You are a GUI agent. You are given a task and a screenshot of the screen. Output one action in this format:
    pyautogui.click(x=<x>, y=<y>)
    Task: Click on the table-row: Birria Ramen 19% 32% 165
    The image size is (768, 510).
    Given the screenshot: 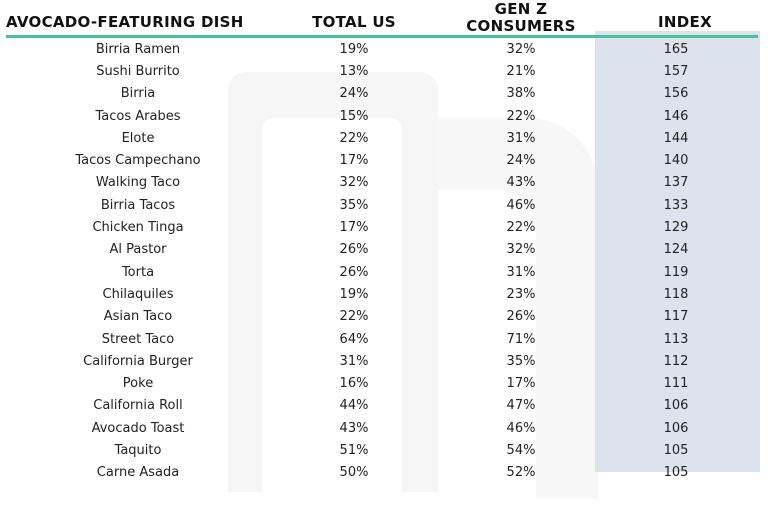 What is the action you would take?
    pyautogui.click(x=382, y=49)
    